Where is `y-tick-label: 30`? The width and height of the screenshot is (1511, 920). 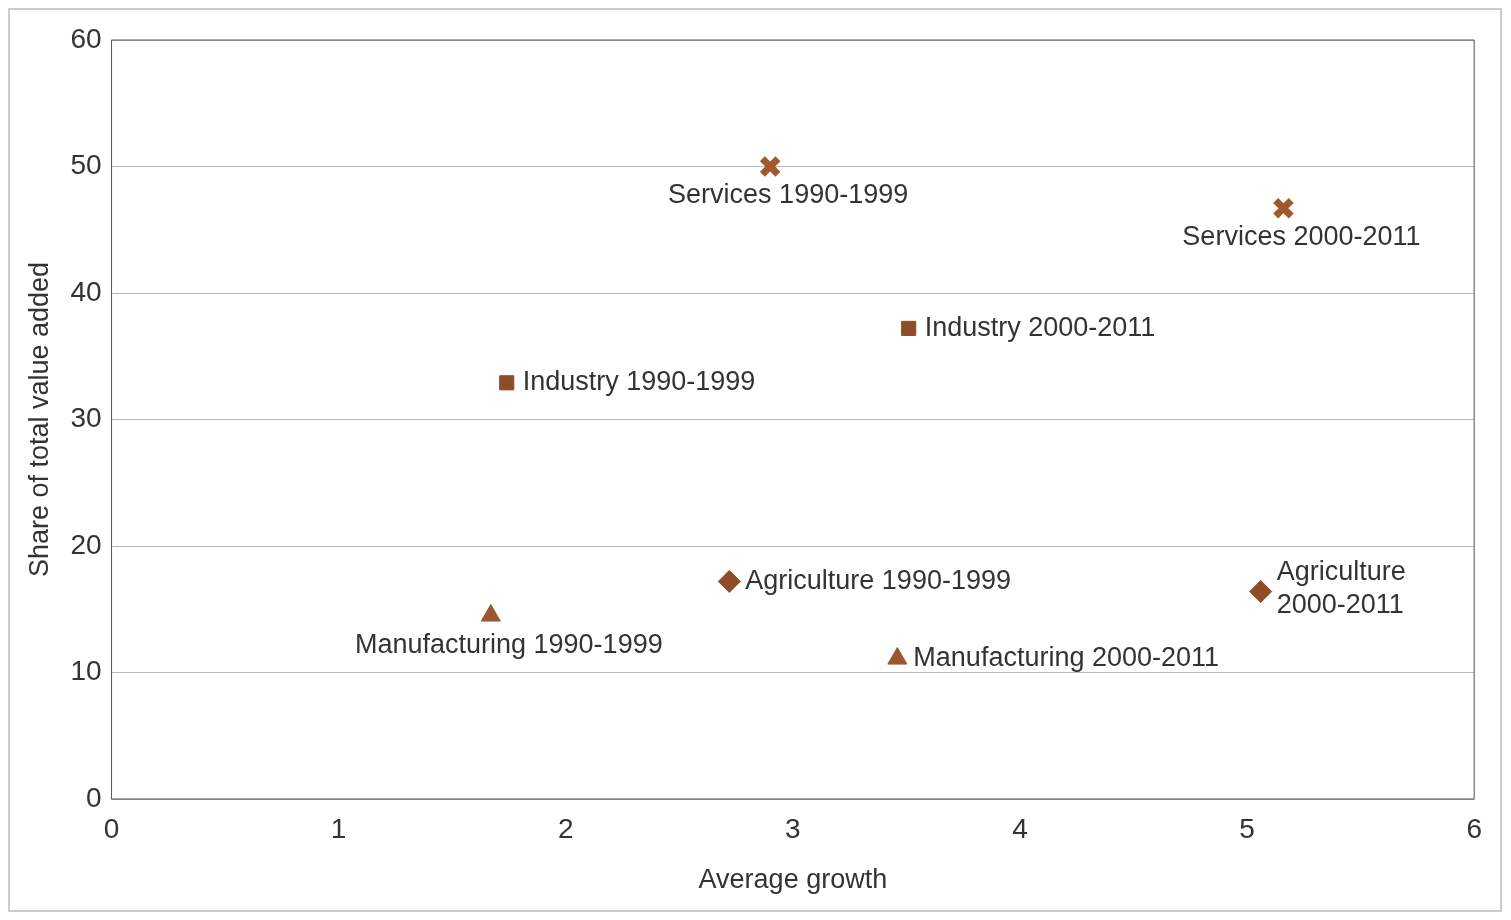
y-tick-label: 30 is located at coordinates (86, 418).